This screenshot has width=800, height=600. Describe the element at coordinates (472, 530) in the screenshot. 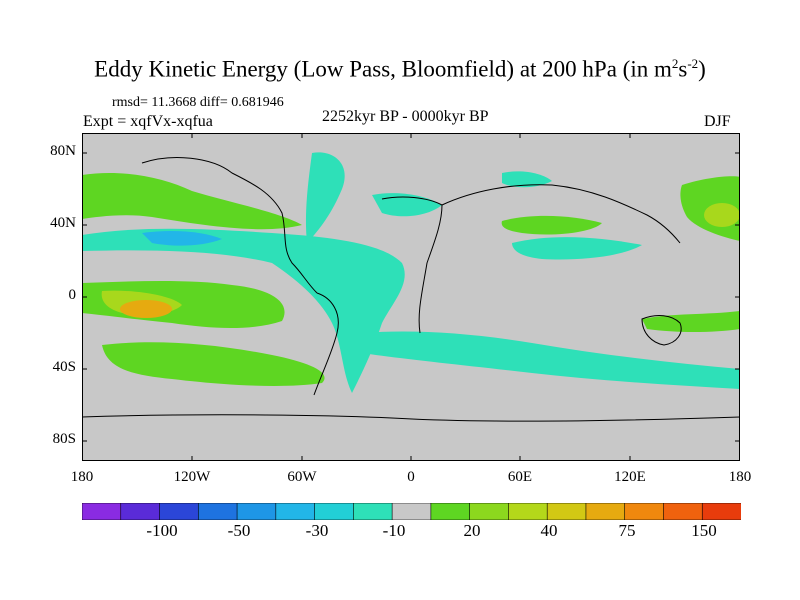

I see `colorbar-label-20: 20` at that location.